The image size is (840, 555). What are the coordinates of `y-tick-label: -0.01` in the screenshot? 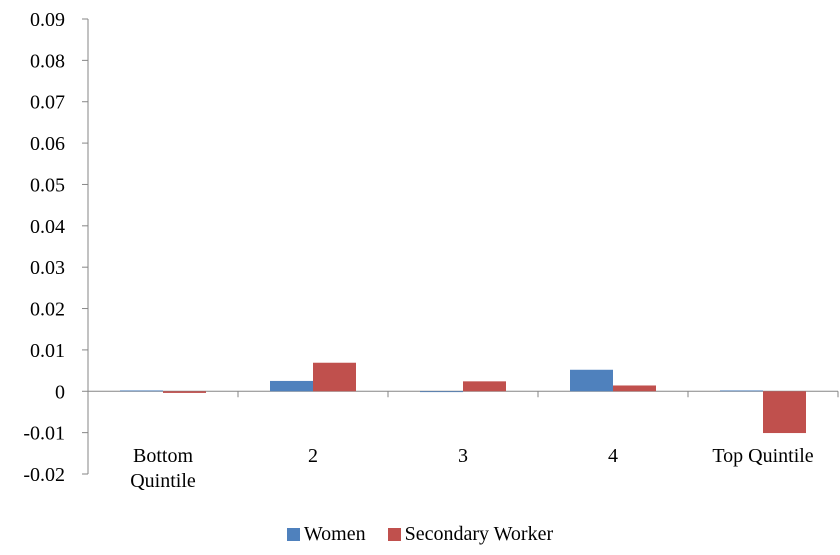 It's located at (44, 434).